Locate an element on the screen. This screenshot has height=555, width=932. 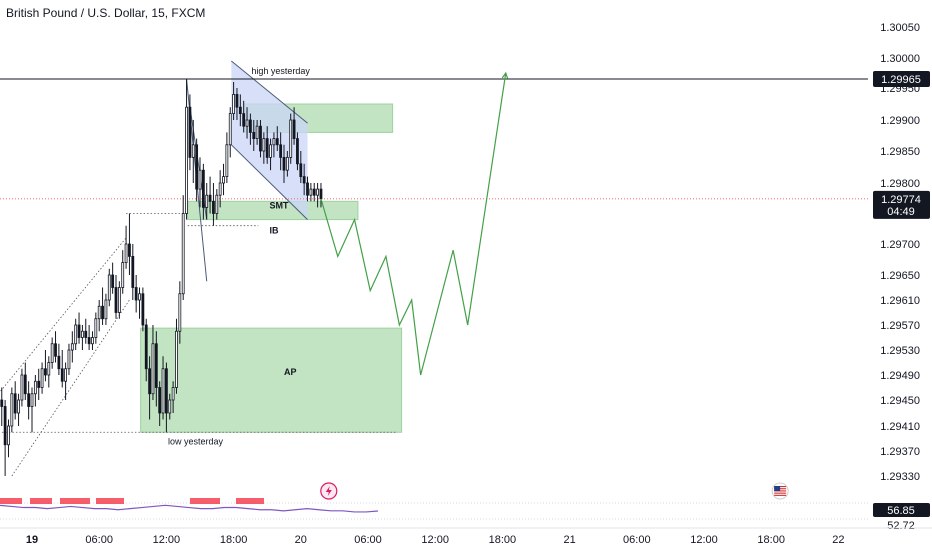
event-icons-layer is located at coordinates (554, 491).